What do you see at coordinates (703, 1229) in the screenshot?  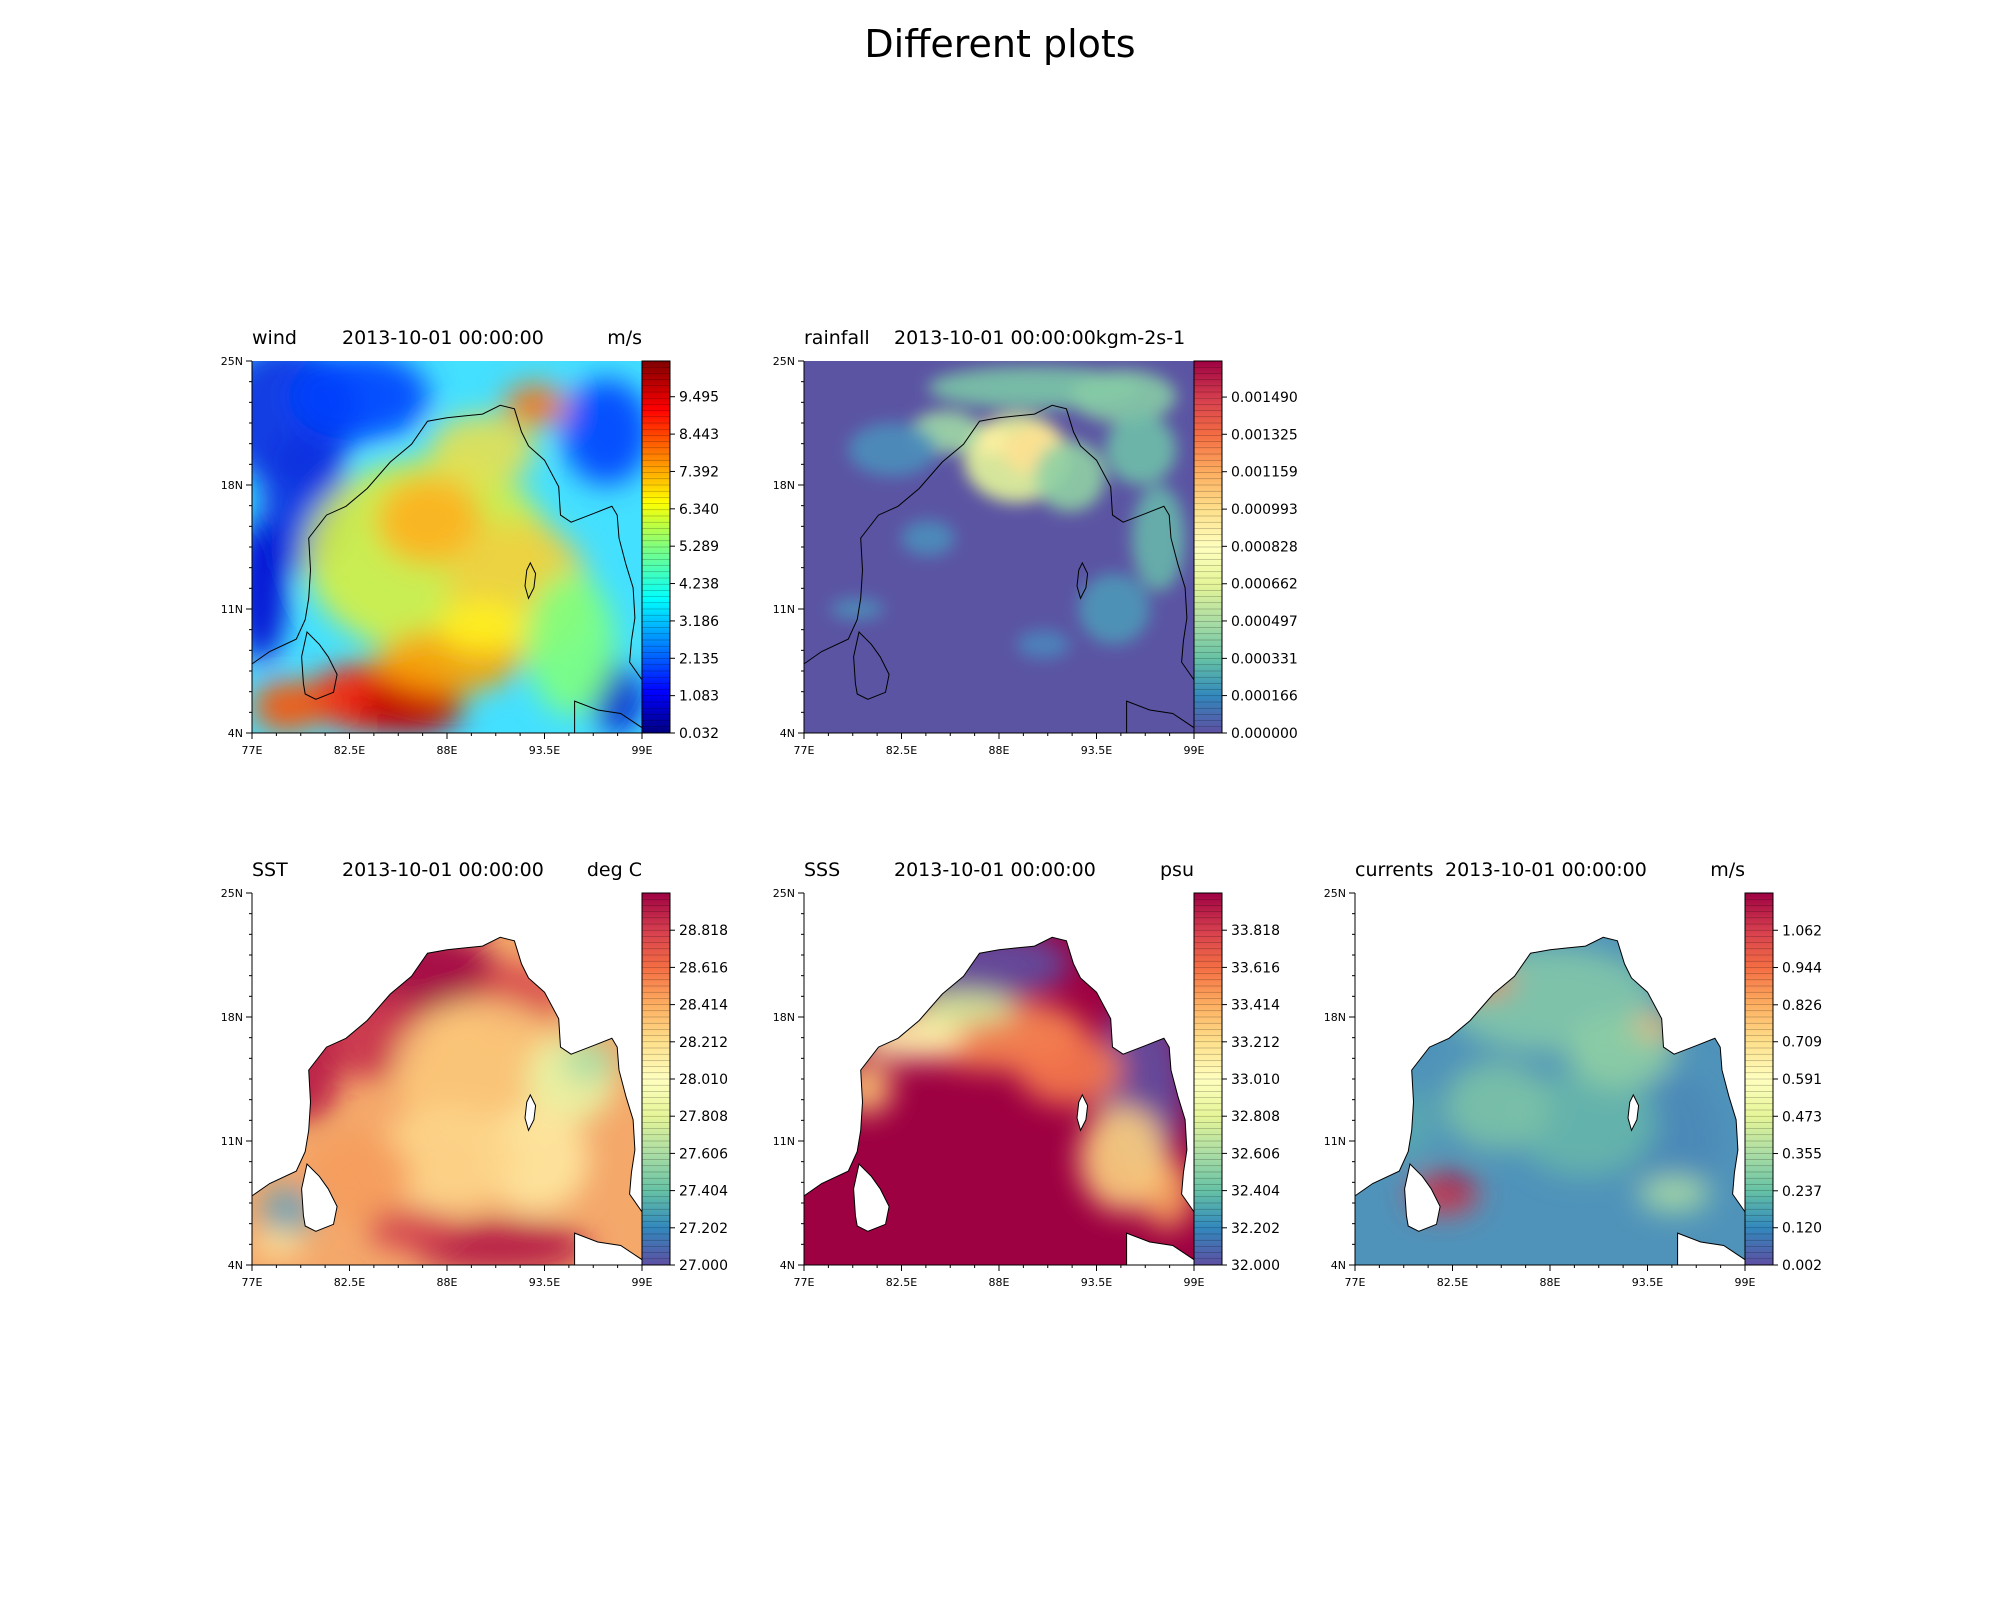 I see `sst-colorbar-label: 27.202` at bounding box center [703, 1229].